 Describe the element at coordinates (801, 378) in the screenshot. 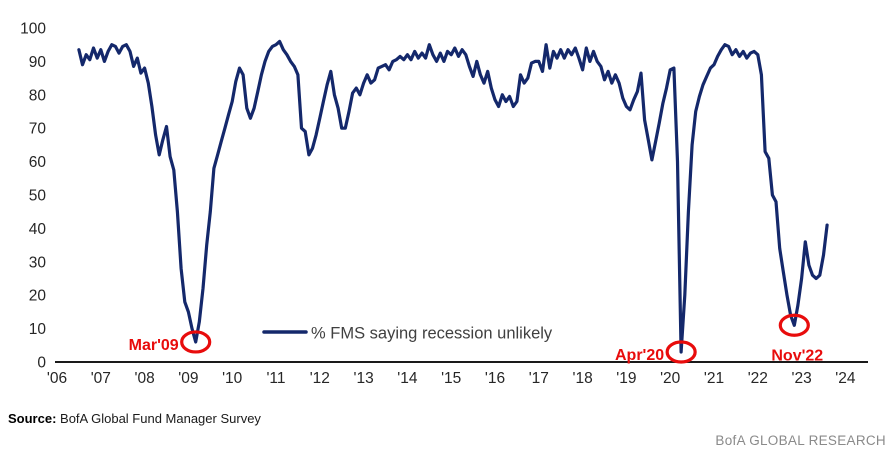

I see `x-tick-label: '23` at that location.